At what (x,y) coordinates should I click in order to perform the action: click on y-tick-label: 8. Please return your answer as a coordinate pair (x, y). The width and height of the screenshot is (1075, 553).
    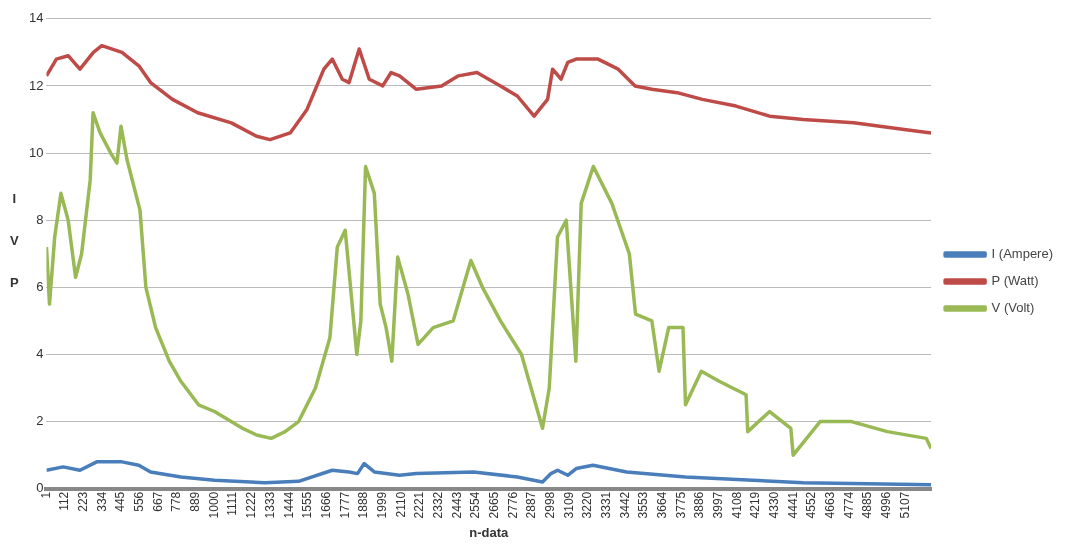
    Looking at the image, I should click on (40, 219).